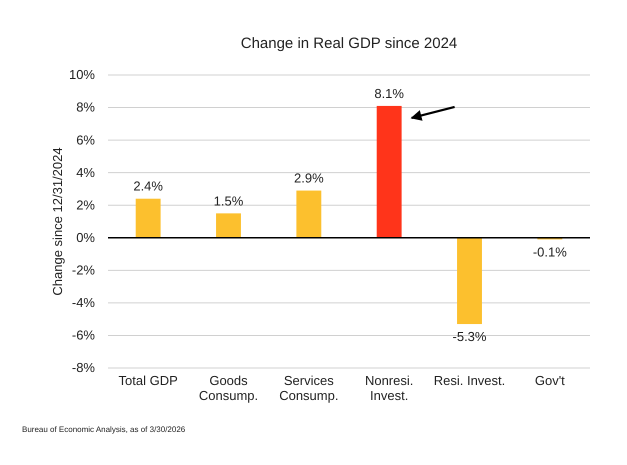 The width and height of the screenshot is (627, 465). I want to click on y-tick-label: 8%, so click(86, 107).